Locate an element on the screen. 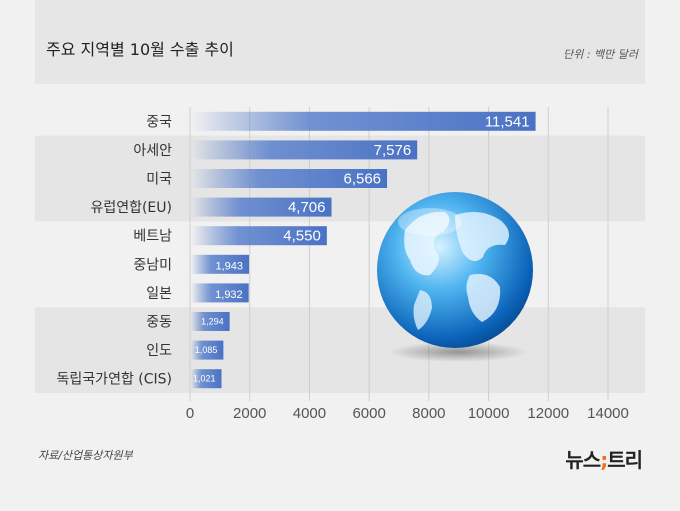  category-label: 중남미 is located at coordinates (152, 265).